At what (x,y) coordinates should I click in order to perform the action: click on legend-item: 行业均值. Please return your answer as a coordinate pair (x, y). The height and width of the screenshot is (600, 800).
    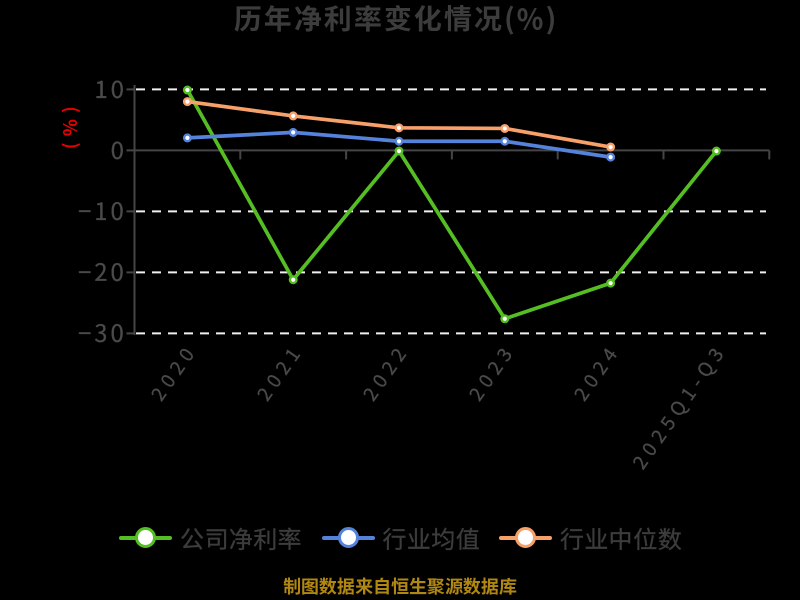
    Looking at the image, I should click on (401, 537).